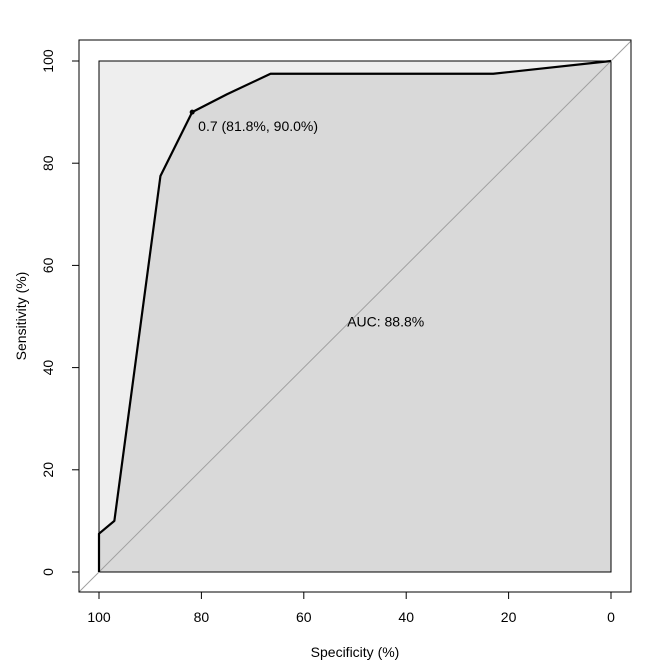  I want to click on y-tick-label: 100, so click(48, 61).